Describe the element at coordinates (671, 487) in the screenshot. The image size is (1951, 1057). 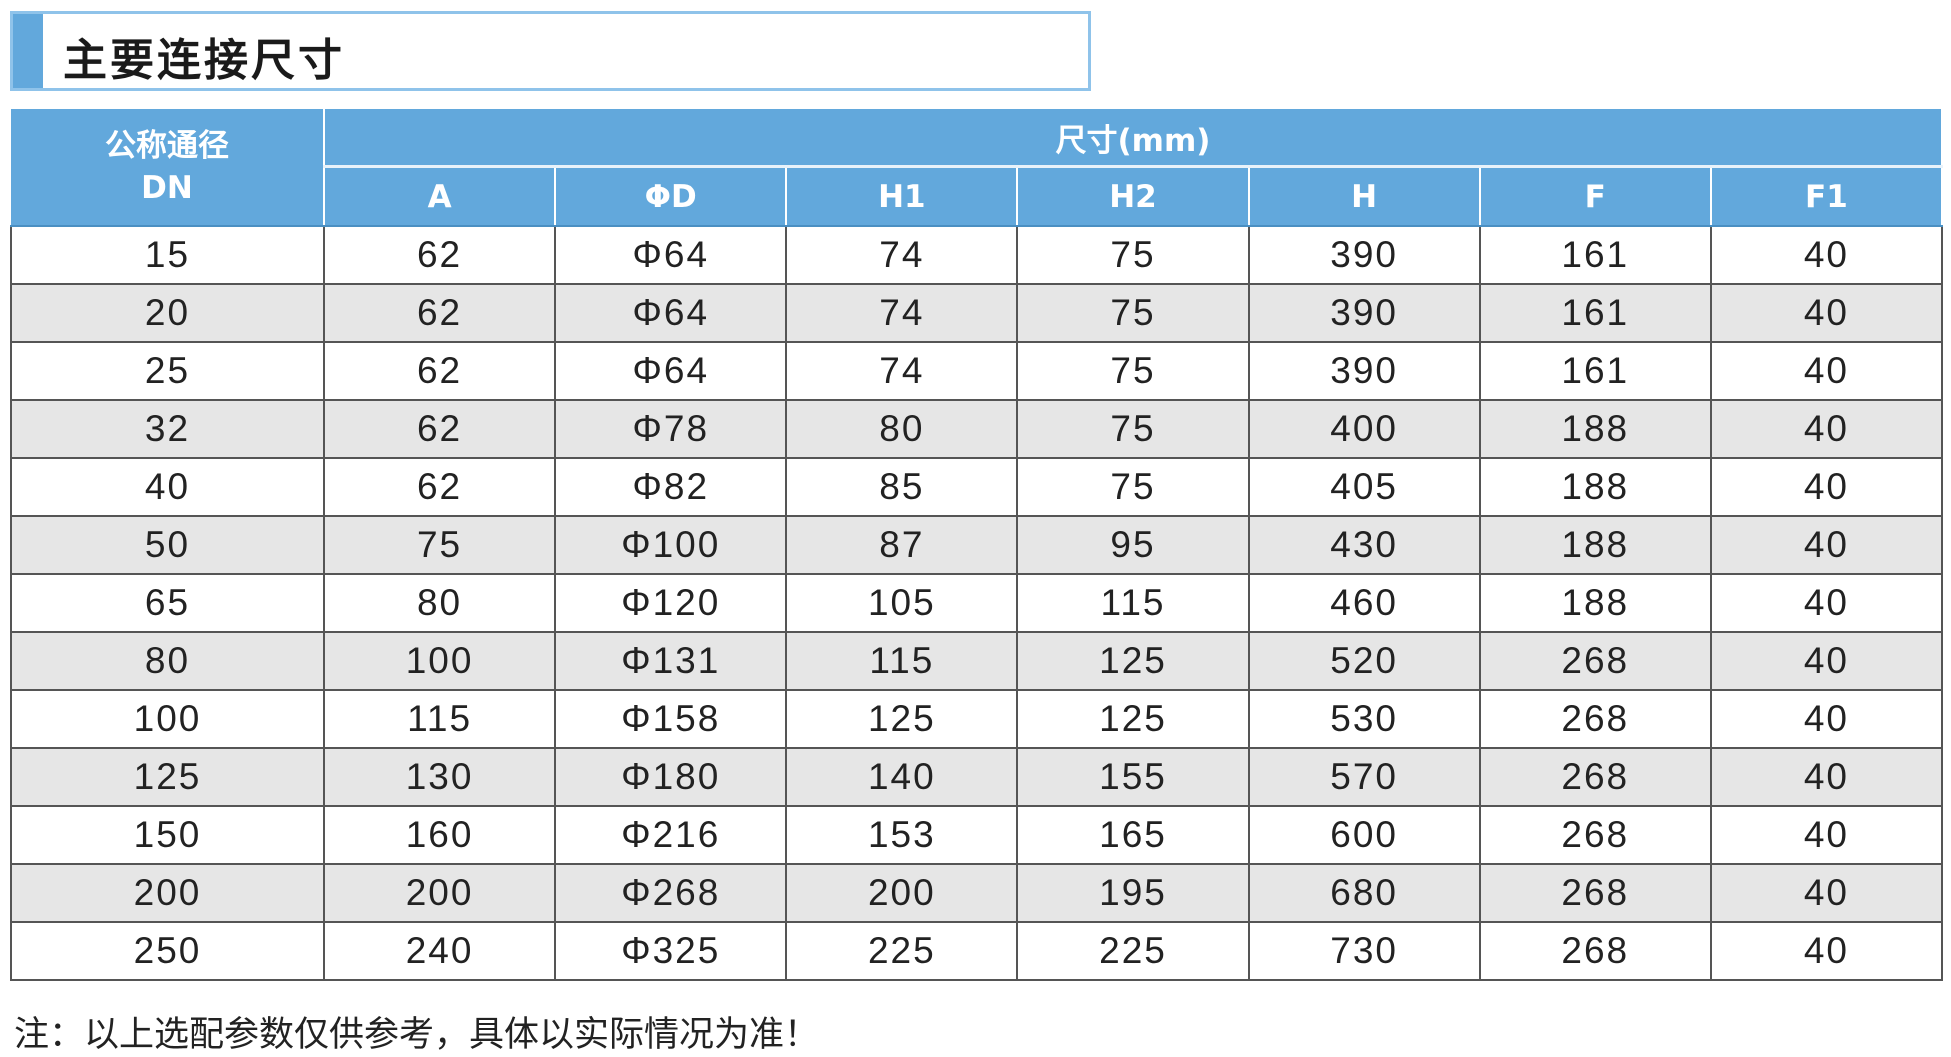
I see `cell-value: Φ82` at that location.